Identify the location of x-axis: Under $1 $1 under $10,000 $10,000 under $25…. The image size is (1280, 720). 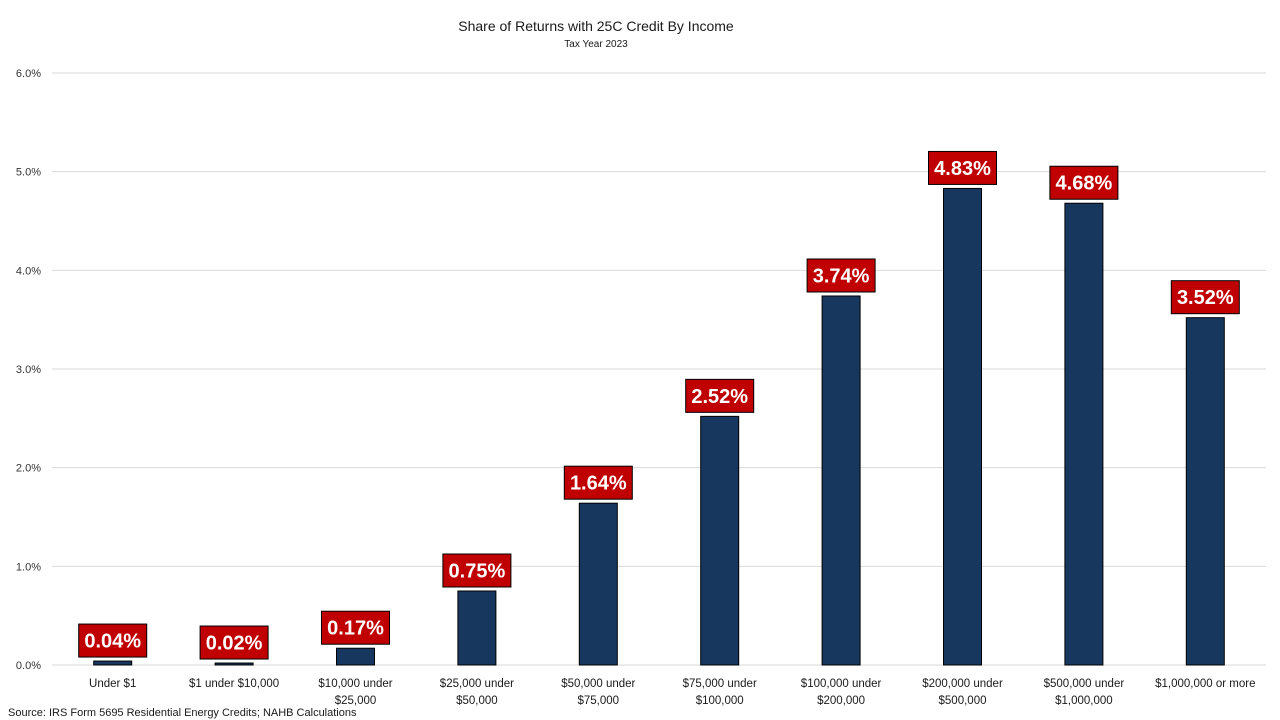
(672, 692).